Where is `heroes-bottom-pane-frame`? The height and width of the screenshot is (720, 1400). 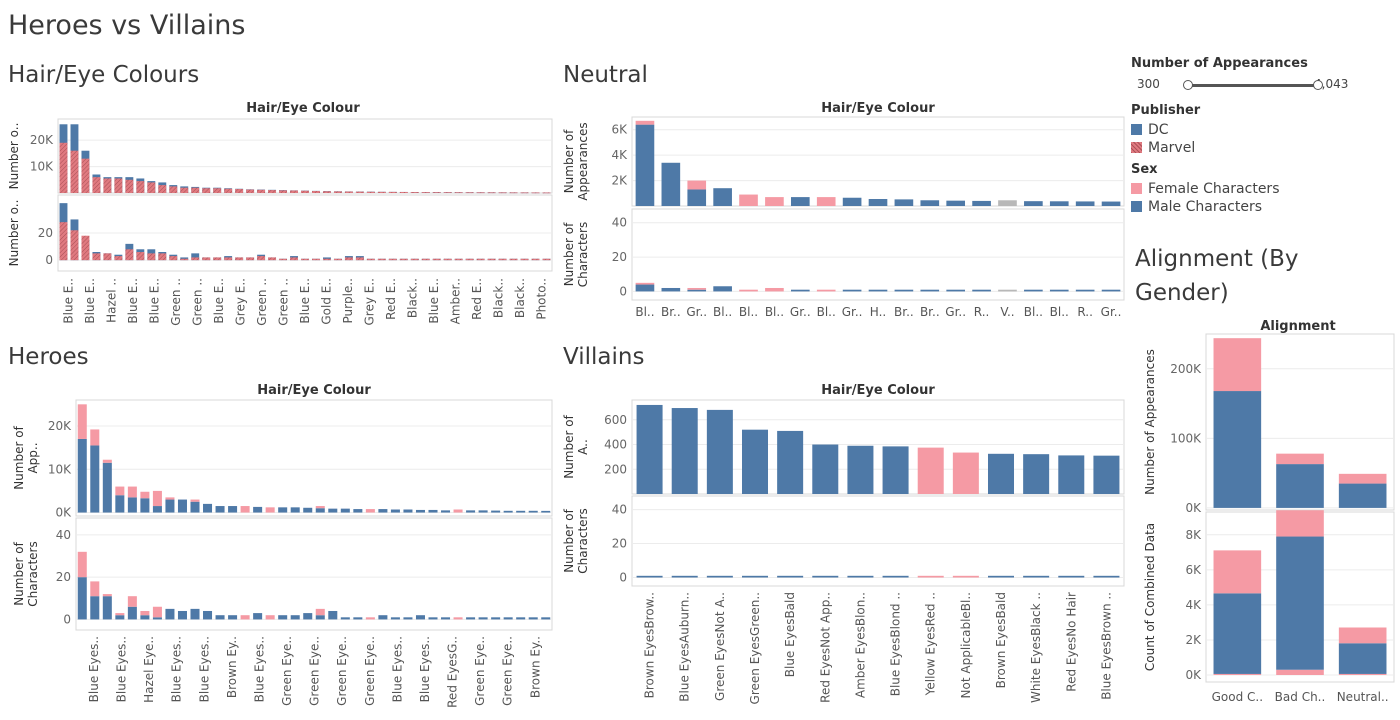 heroes-bottom-pane-frame is located at coordinates (314, 574).